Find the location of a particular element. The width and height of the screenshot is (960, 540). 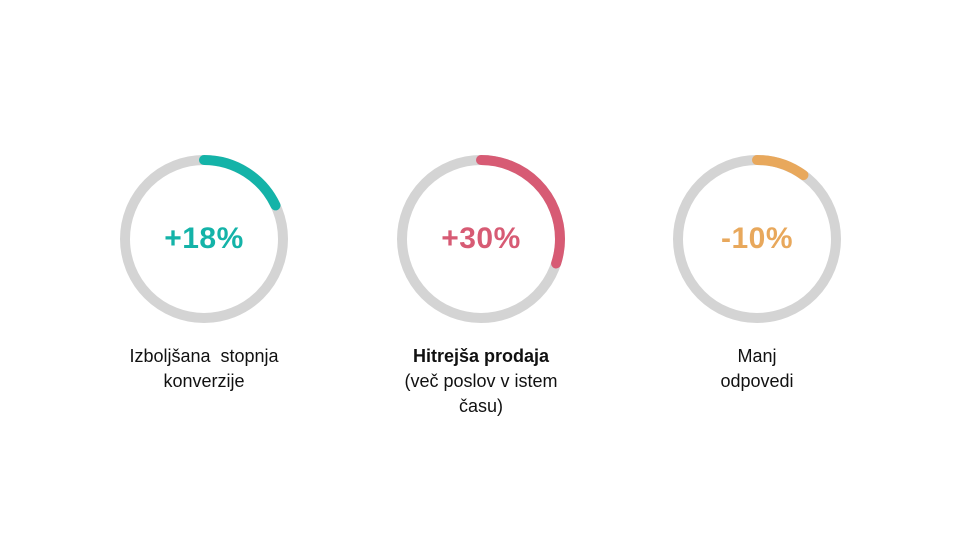

metric-label-line: Hitrejša prodaja is located at coordinates (481, 356).